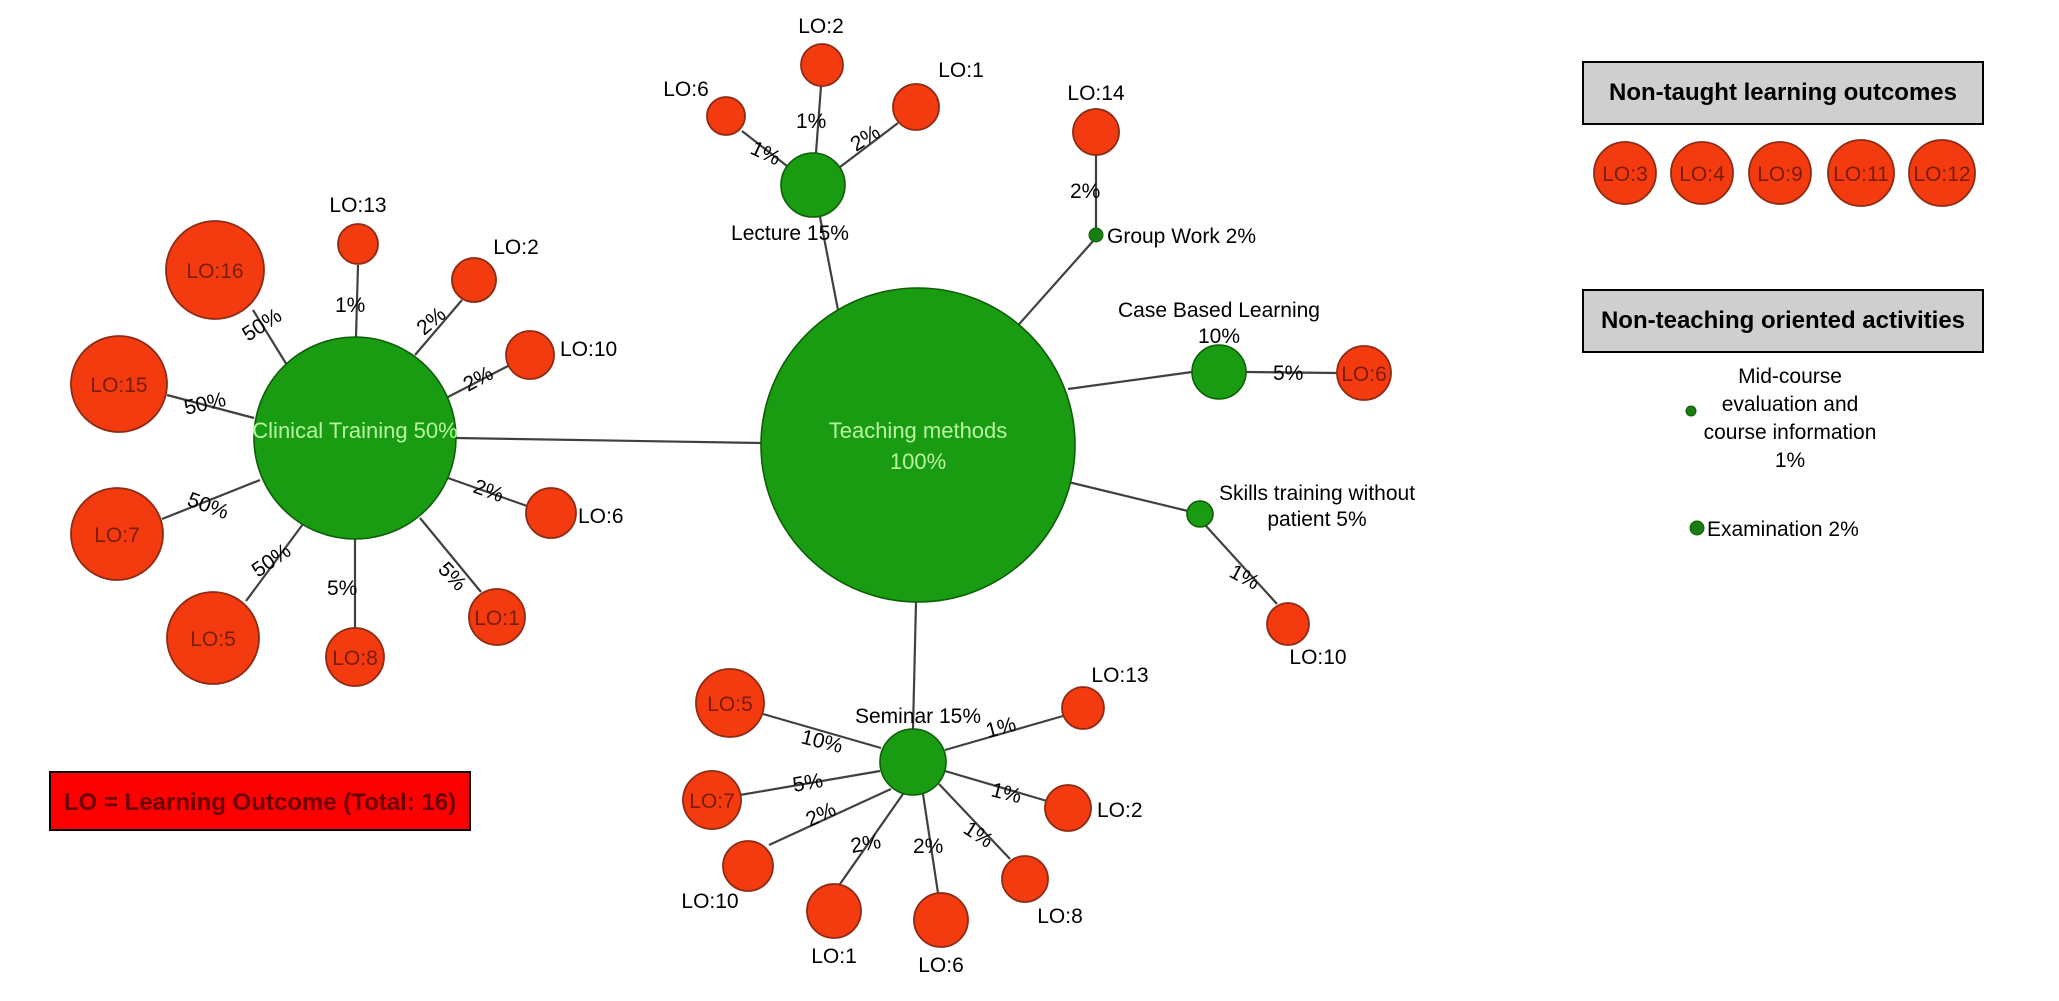  What do you see at coordinates (601, 516) in the screenshot?
I see `node-lo6-clinical-label: LO:6` at bounding box center [601, 516].